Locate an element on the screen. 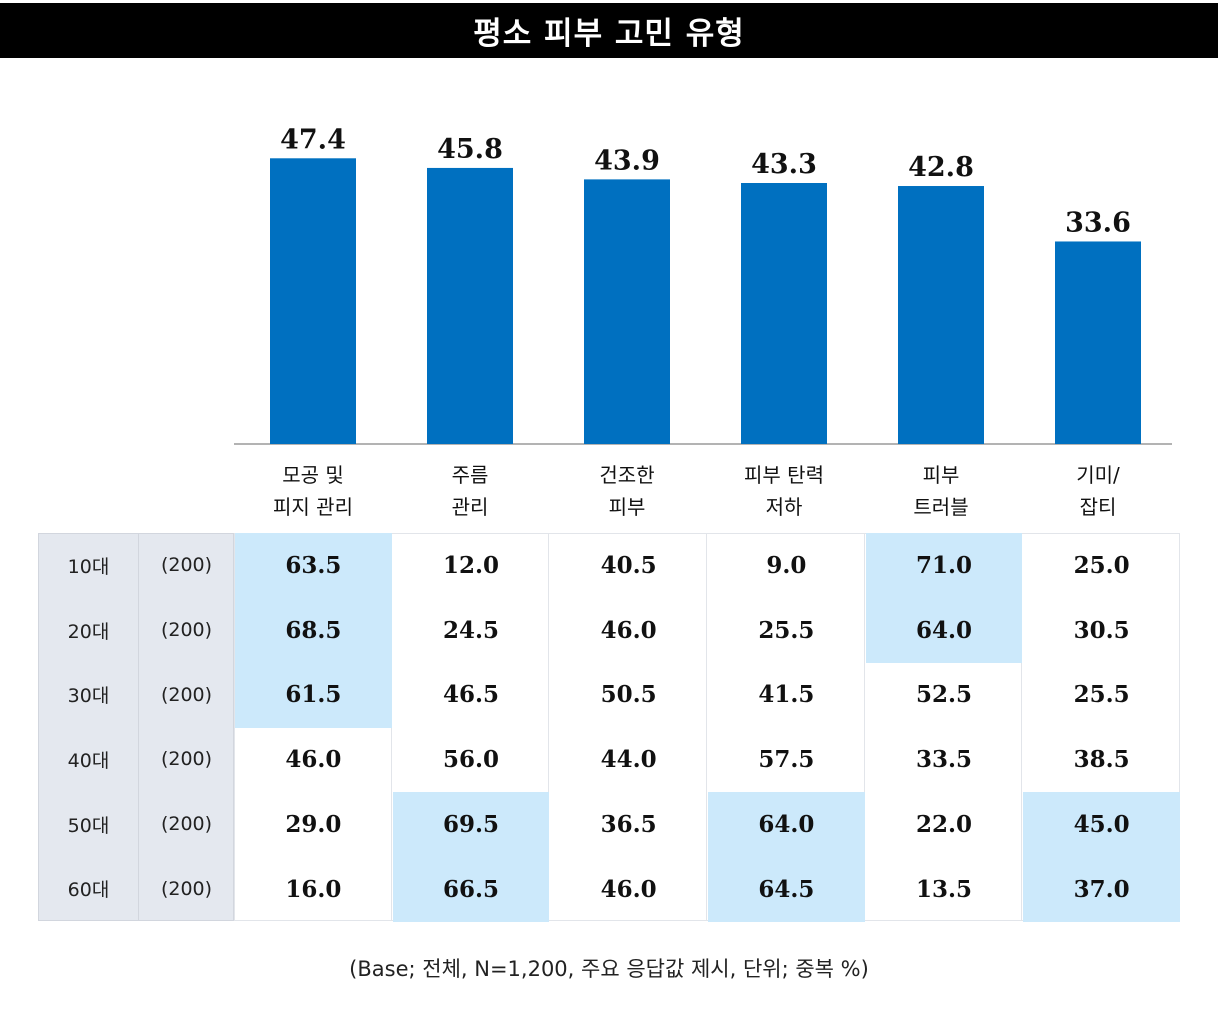  data-label-2: 45.8 is located at coordinates (470, 149).